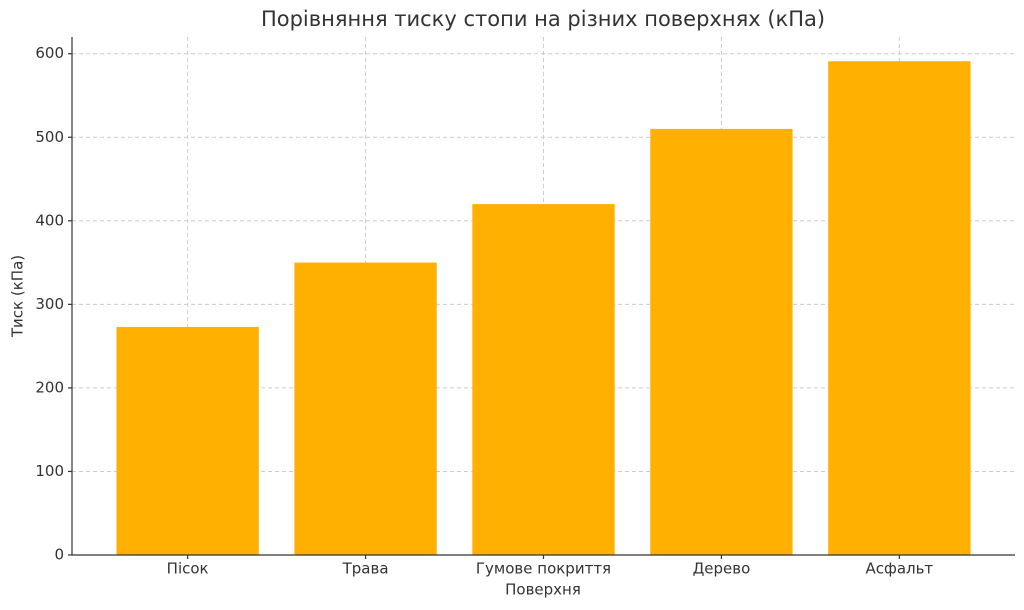 This screenshot has width=1024, height=610. What do you see at coordinates (49, 304) in the screenshot?
I see `y-tick-label: 300` at bounding box center [49, 304].